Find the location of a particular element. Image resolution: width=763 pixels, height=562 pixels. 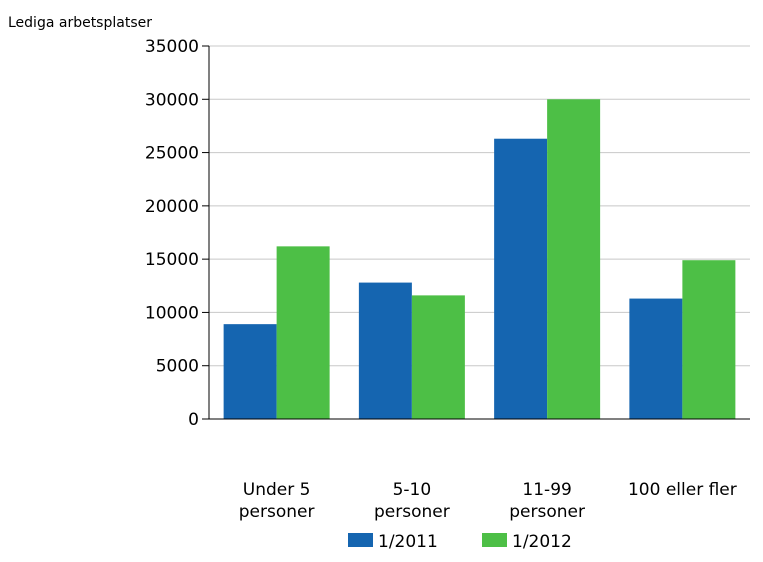

legend-label: 1/2011 is located at coordinates (408, 542).